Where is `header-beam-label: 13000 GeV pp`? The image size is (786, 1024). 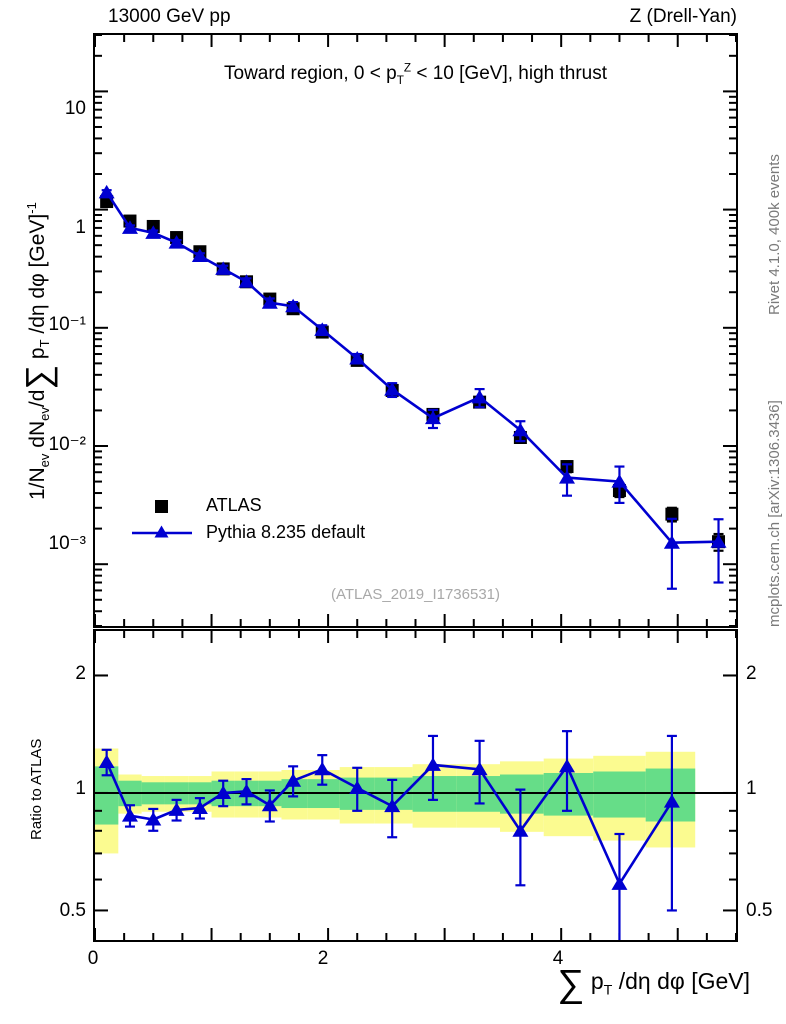 header-beam-label: 13000 GeV pp is located at coordinates (169, 16).